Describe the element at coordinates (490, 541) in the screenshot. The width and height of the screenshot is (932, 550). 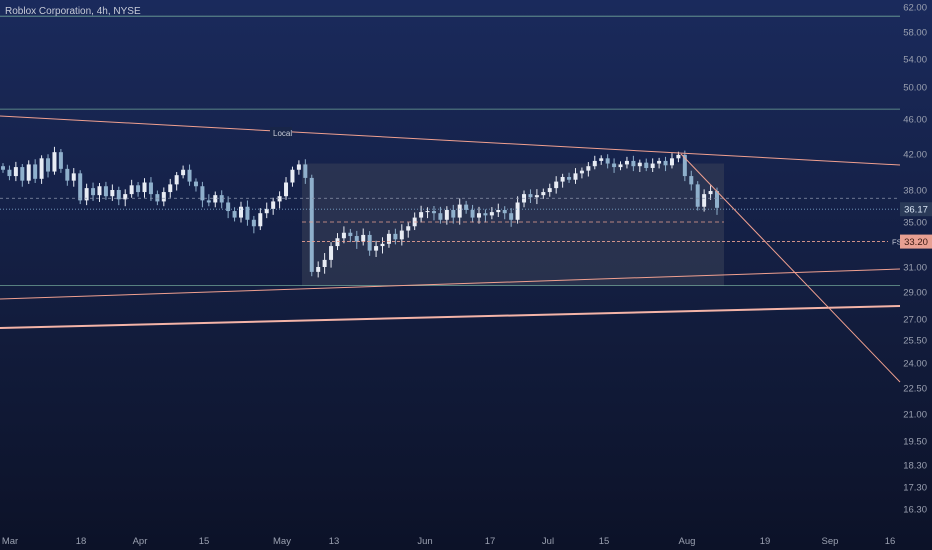
I see `x-tick-label: 17` at that location.